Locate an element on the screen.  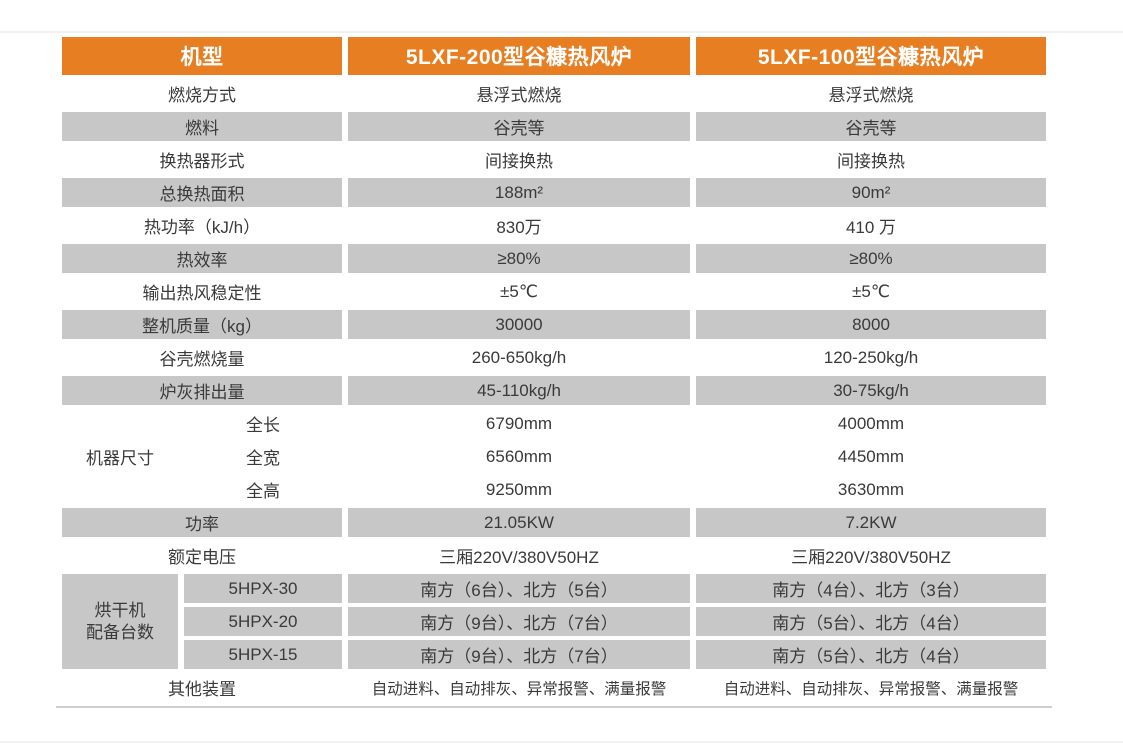
row-value-100: 410 万 is located at coordinates (871, 225).